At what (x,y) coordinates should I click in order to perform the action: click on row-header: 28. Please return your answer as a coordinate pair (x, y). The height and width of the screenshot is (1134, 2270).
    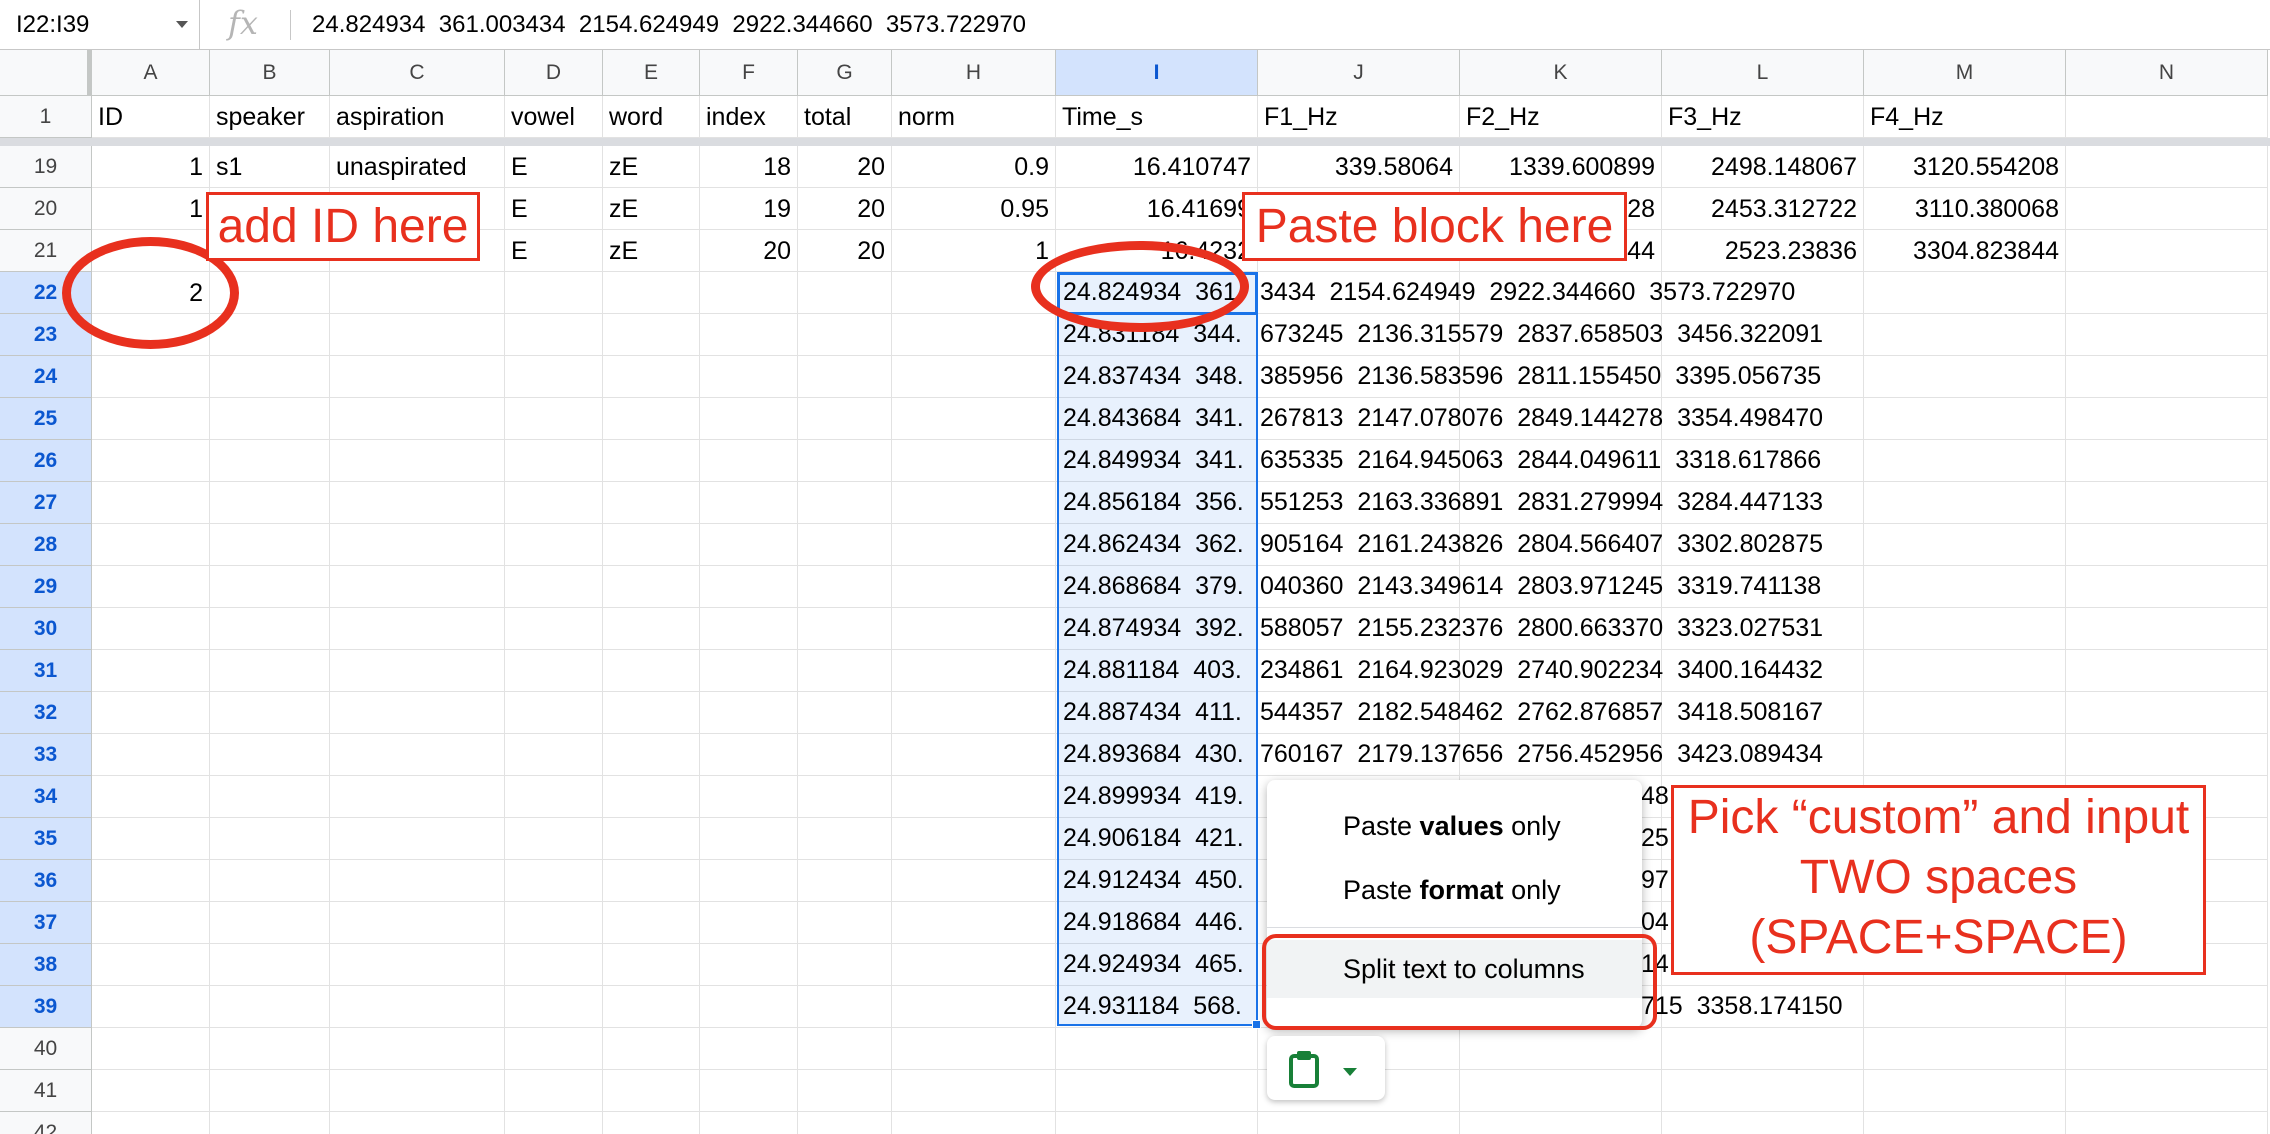
    Looking at the image, I should click on (46, 545).